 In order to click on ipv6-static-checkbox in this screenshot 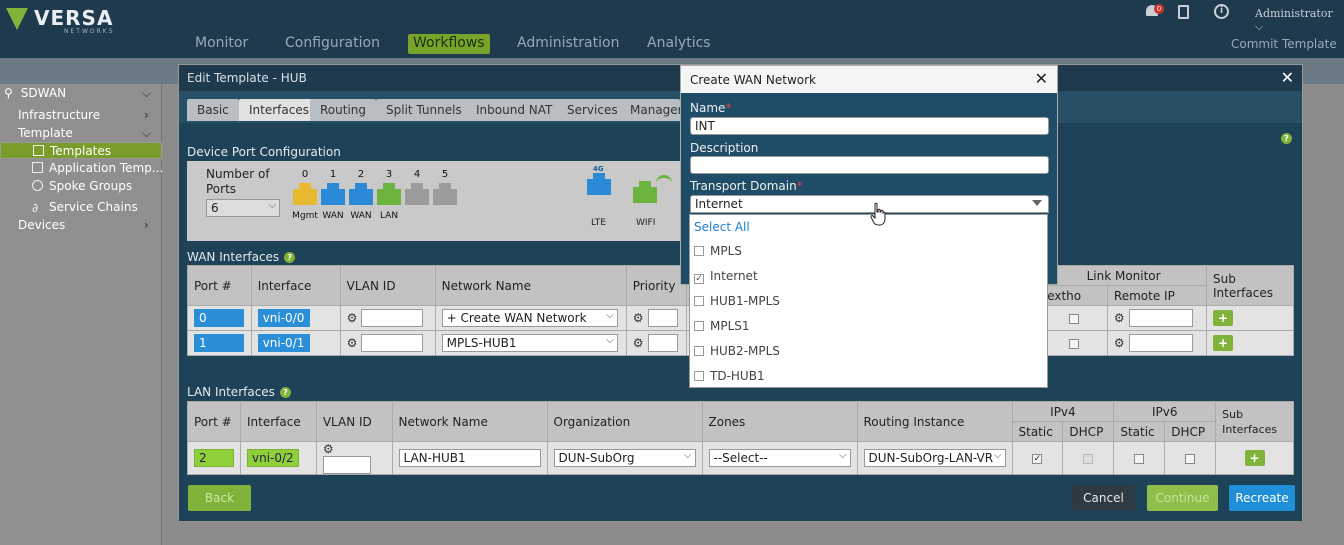, I will do `click(1139, 458)`.